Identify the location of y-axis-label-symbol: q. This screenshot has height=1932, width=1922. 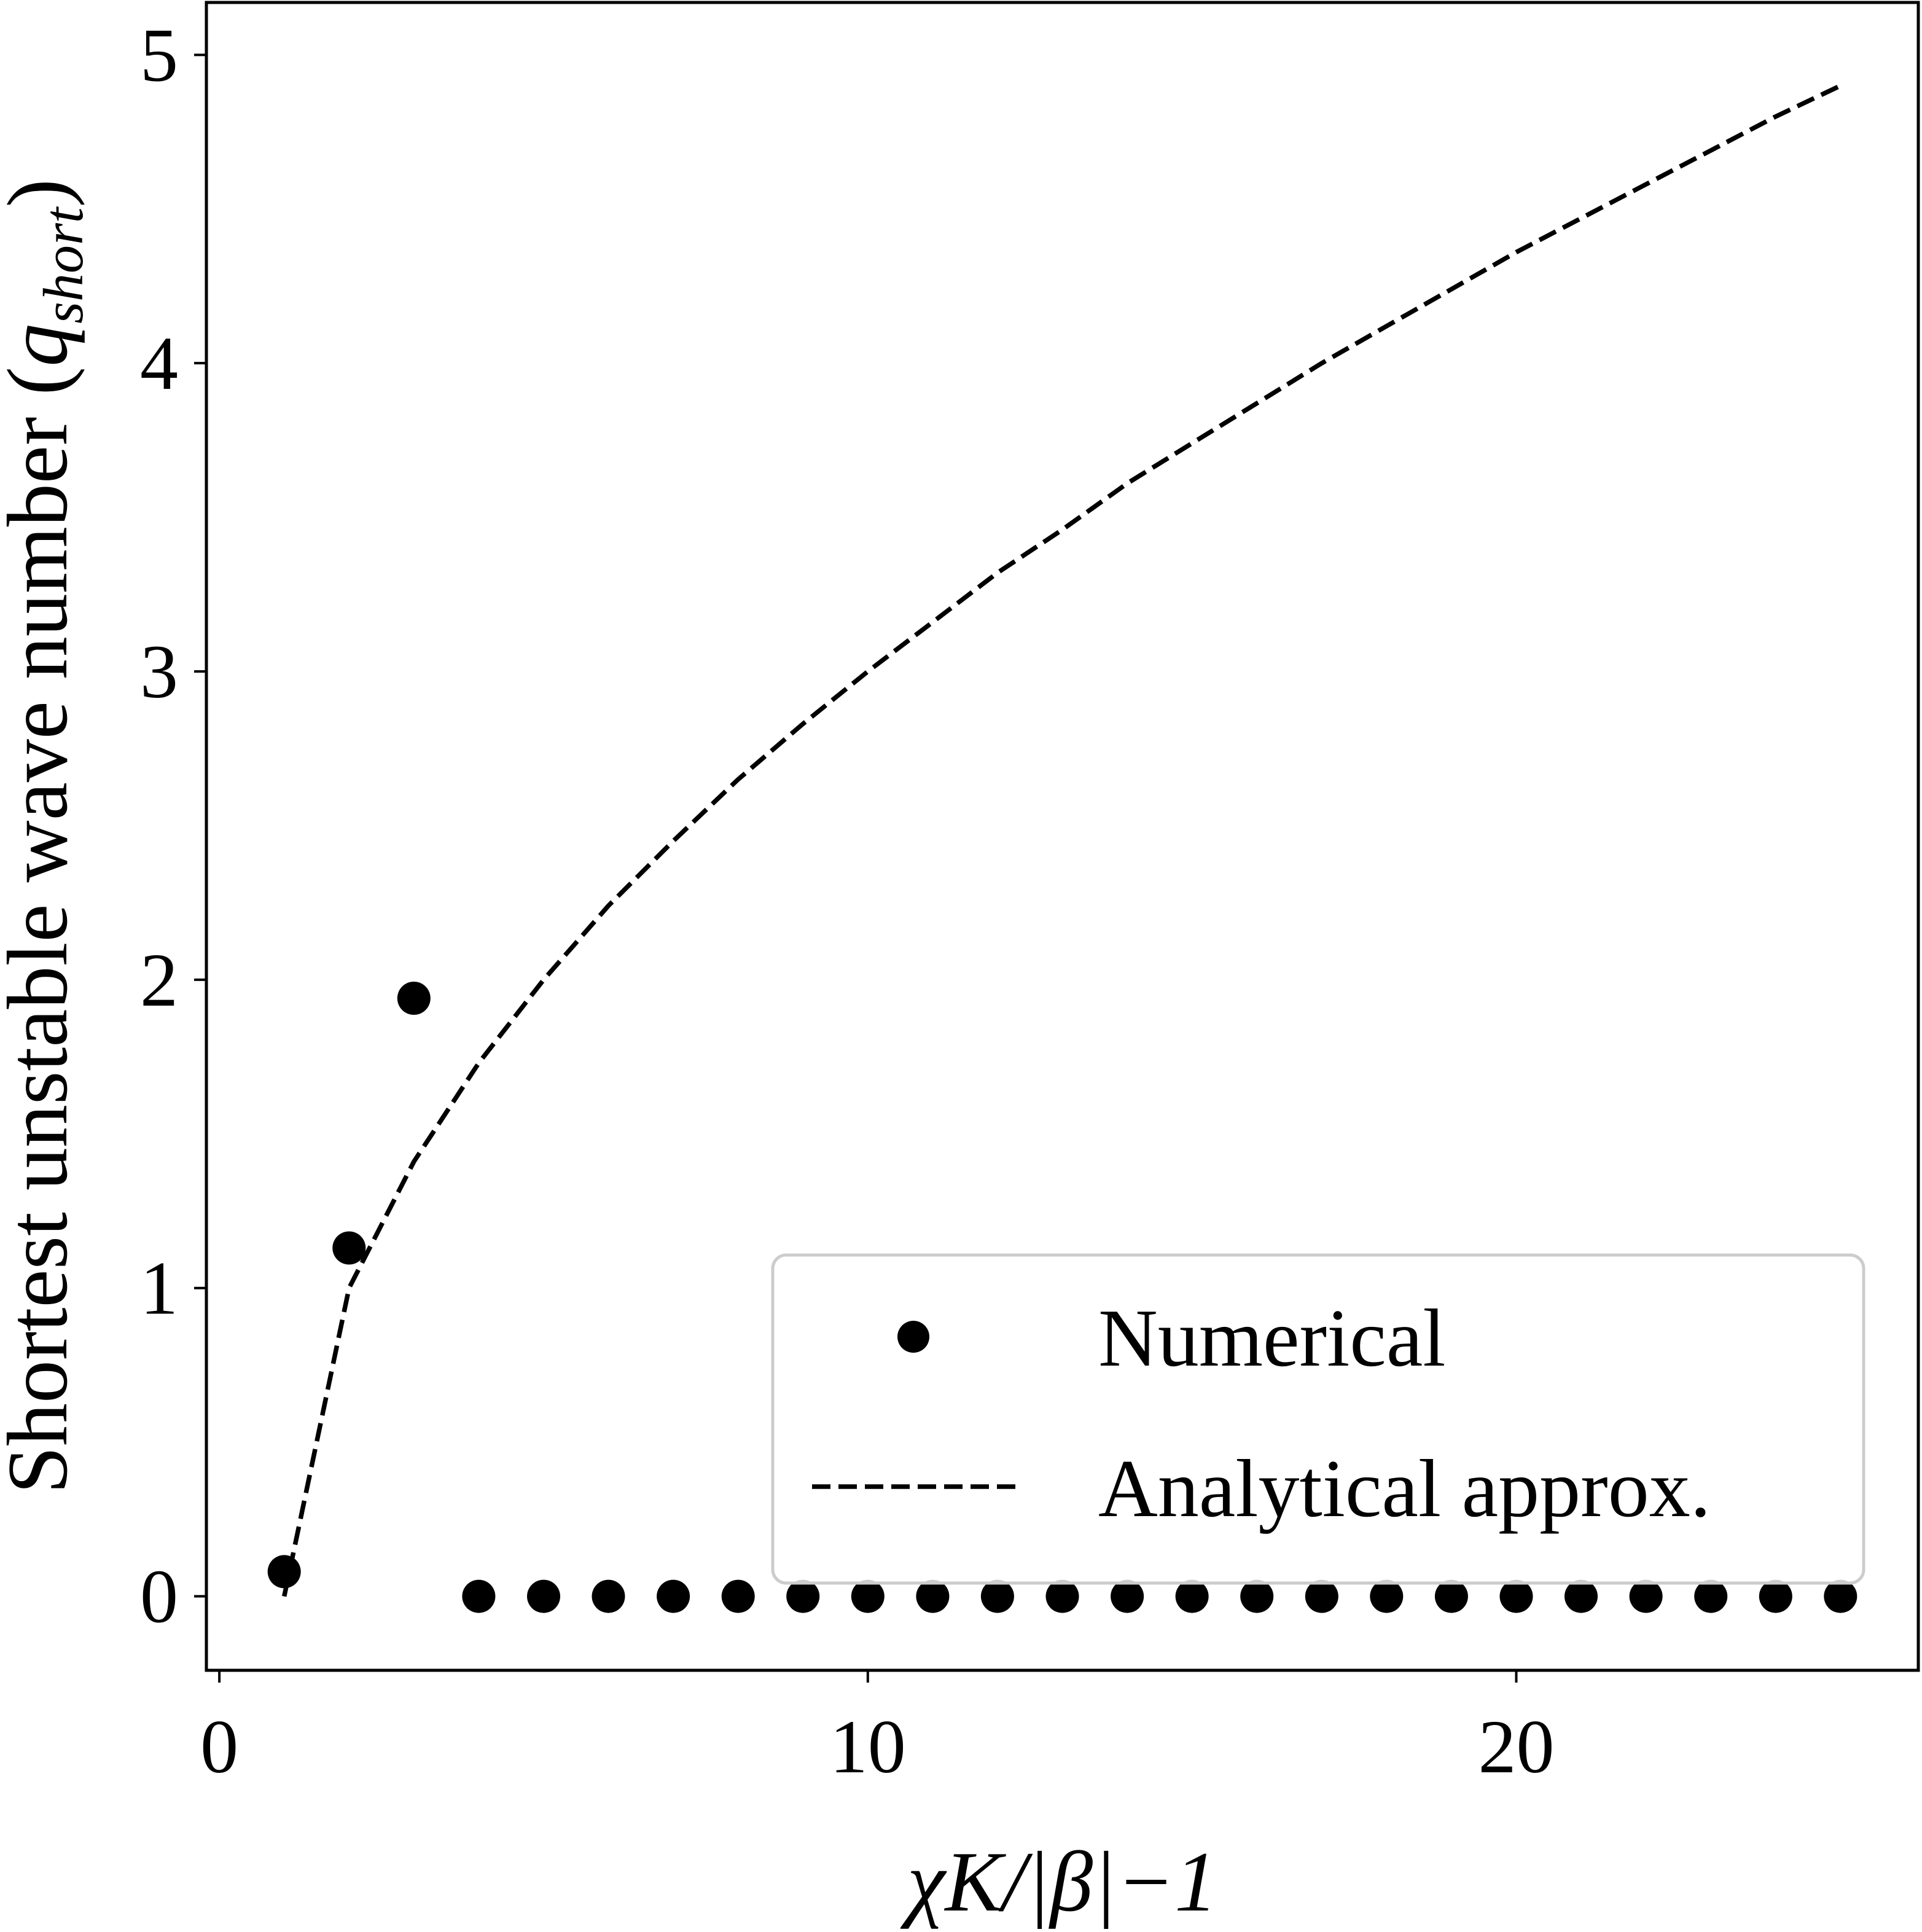
(42, 346).